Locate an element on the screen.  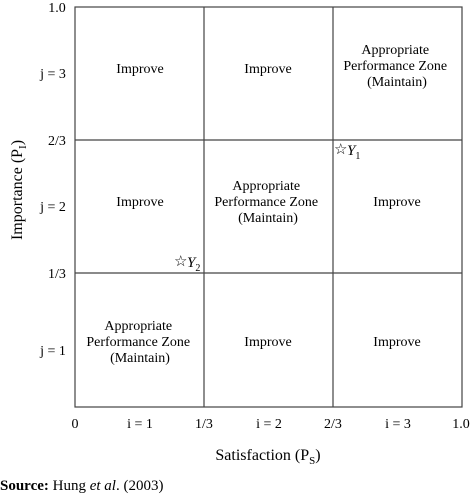
source-etal: et al is located at coordinates (102, 486).